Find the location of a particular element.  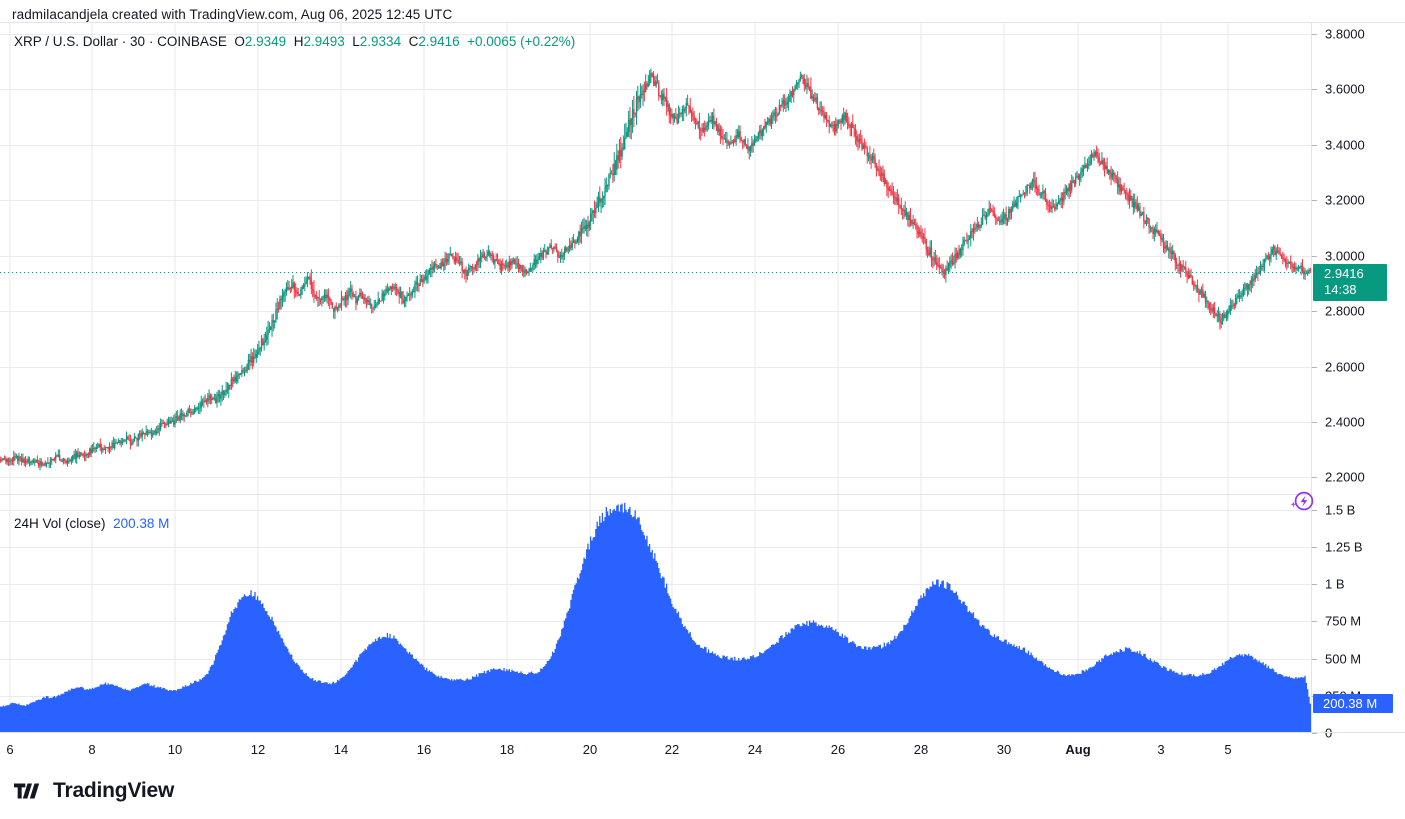

price-scale-label: 3.8000 is located at coordinates (1345, 34).